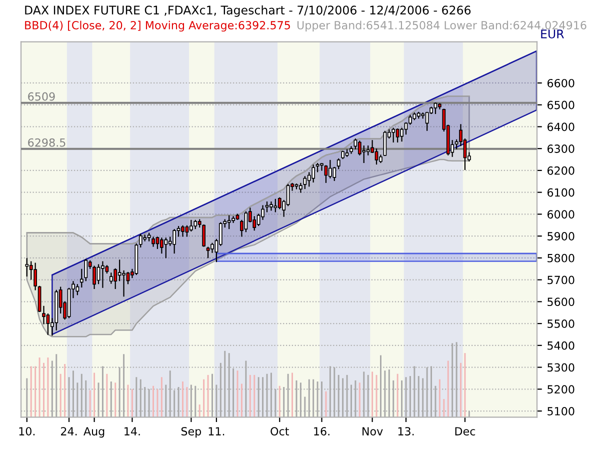  Describe the element at coordinates (406, 431) in the screenshot. I see `x-tick-label: 13.` at that location.